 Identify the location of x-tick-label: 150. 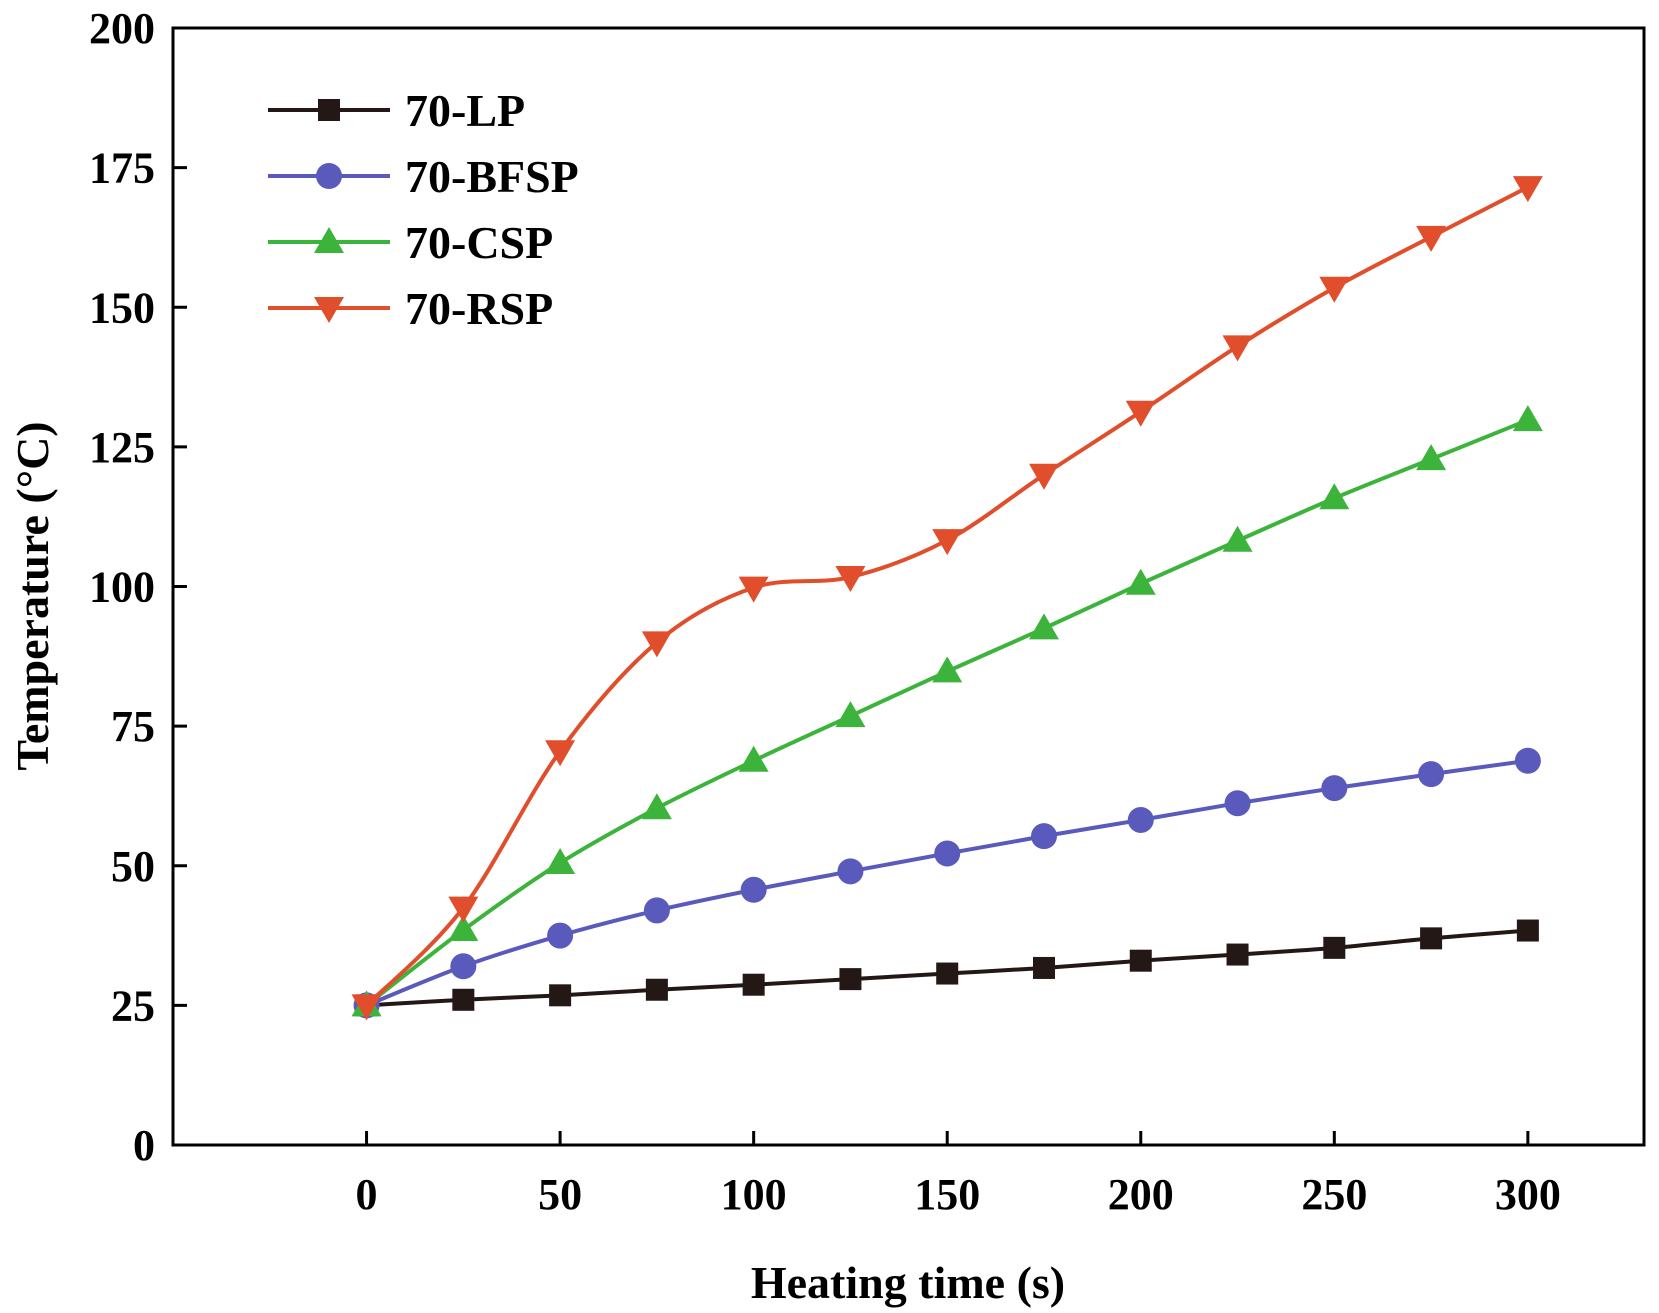
(947, 1194).